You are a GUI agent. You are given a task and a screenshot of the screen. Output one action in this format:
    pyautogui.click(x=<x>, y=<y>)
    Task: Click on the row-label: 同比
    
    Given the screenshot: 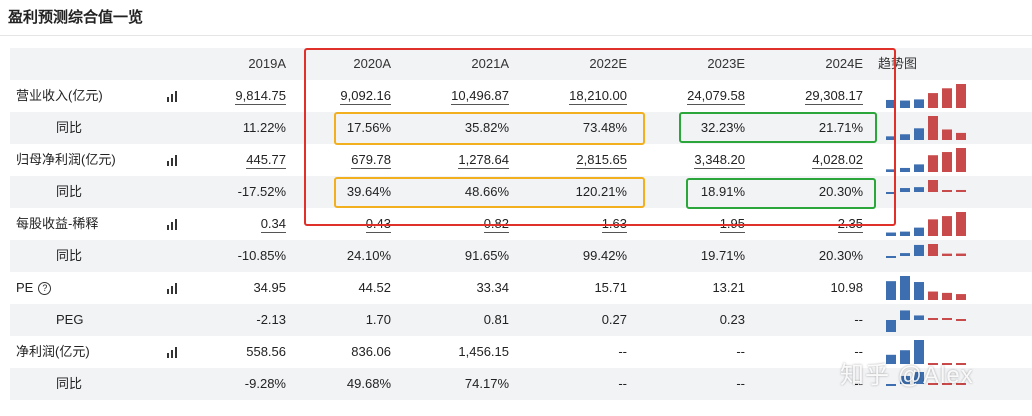 What is the action you would take?
    pyautogui.click(x=69, y=384)
    